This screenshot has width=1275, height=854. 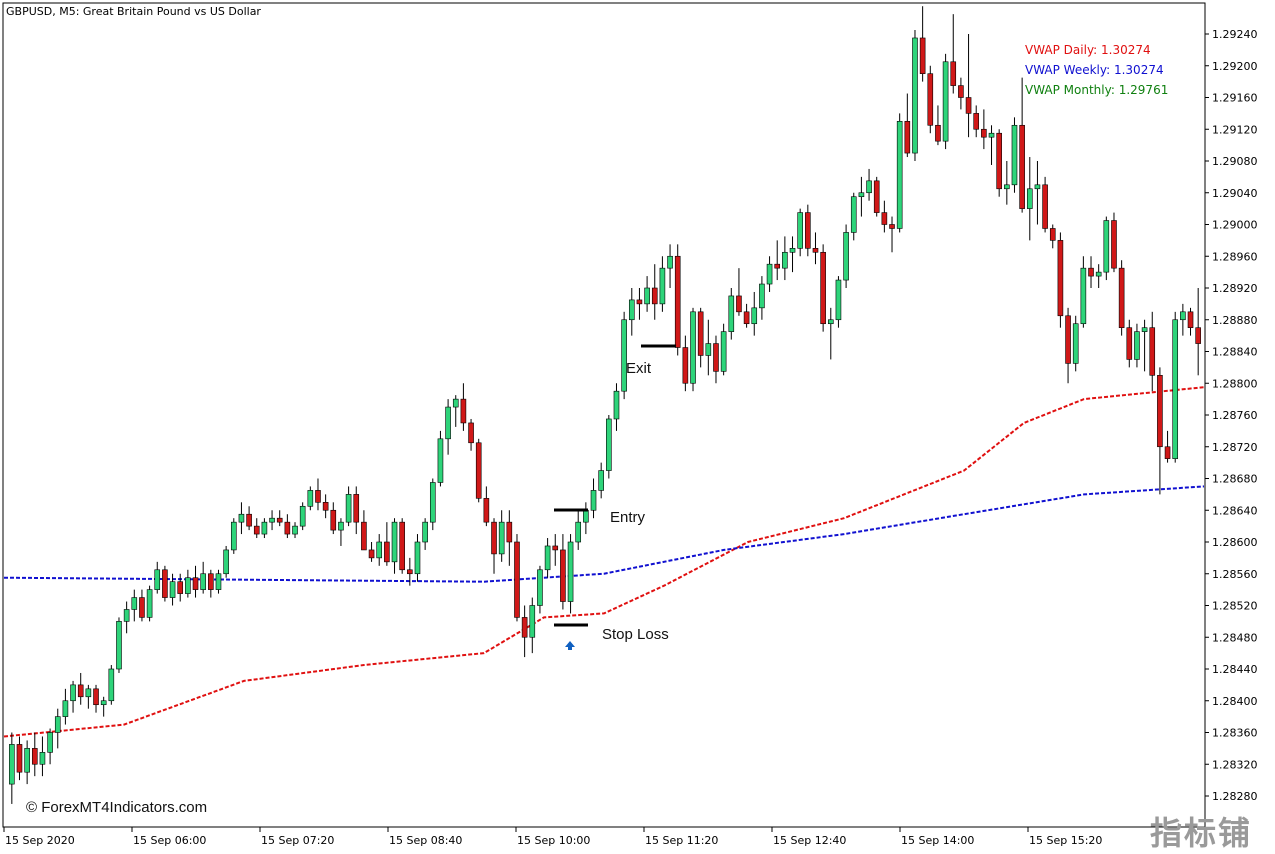 What do you see at coordinates (1235, 320) in the screenshot?
I see `y-tick-label: 1.28880` at bounding box center [1235, 320].